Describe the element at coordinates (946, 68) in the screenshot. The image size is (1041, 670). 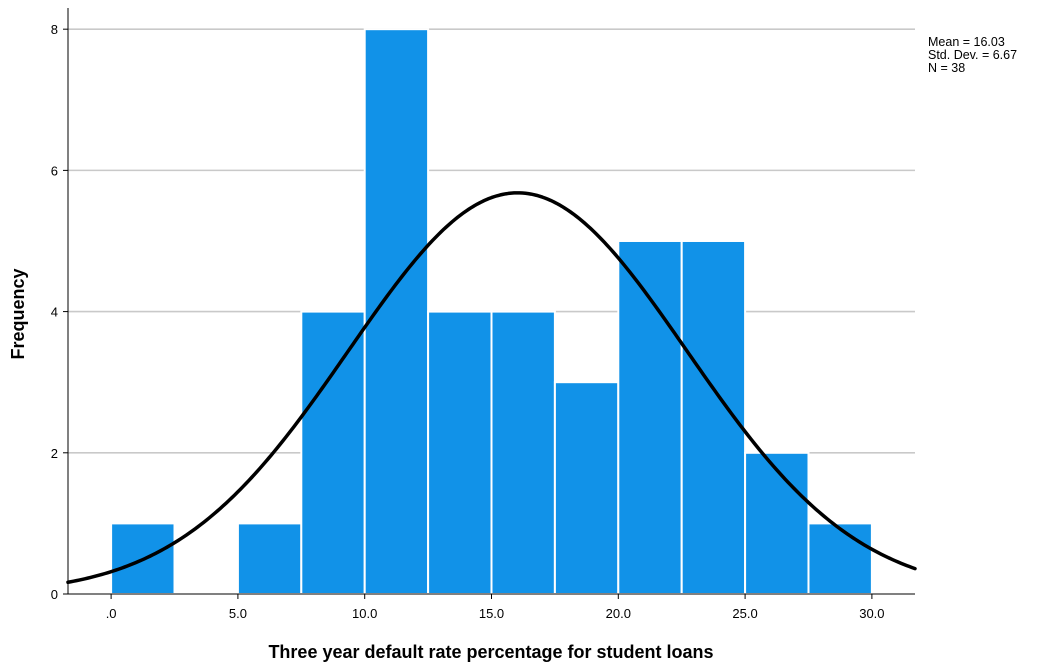
I see `stats-n: N = 38` at that location.